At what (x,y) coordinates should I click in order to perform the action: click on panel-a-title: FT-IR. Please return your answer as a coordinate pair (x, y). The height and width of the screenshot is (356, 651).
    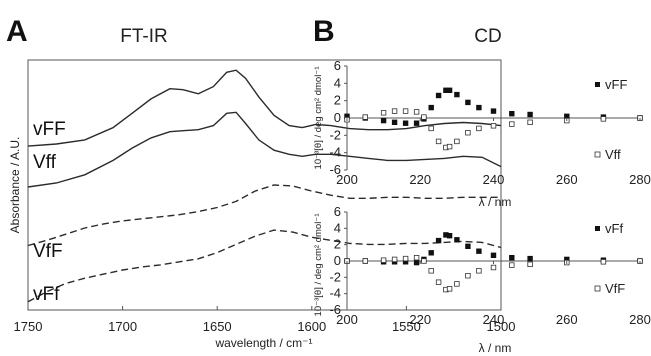
    Looking at the image, I should click on (144, 36).